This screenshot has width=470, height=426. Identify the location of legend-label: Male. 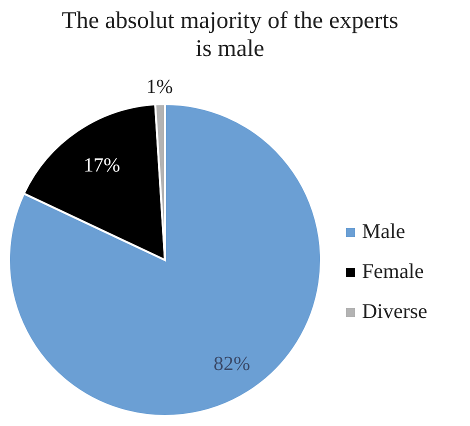
(384, 230).